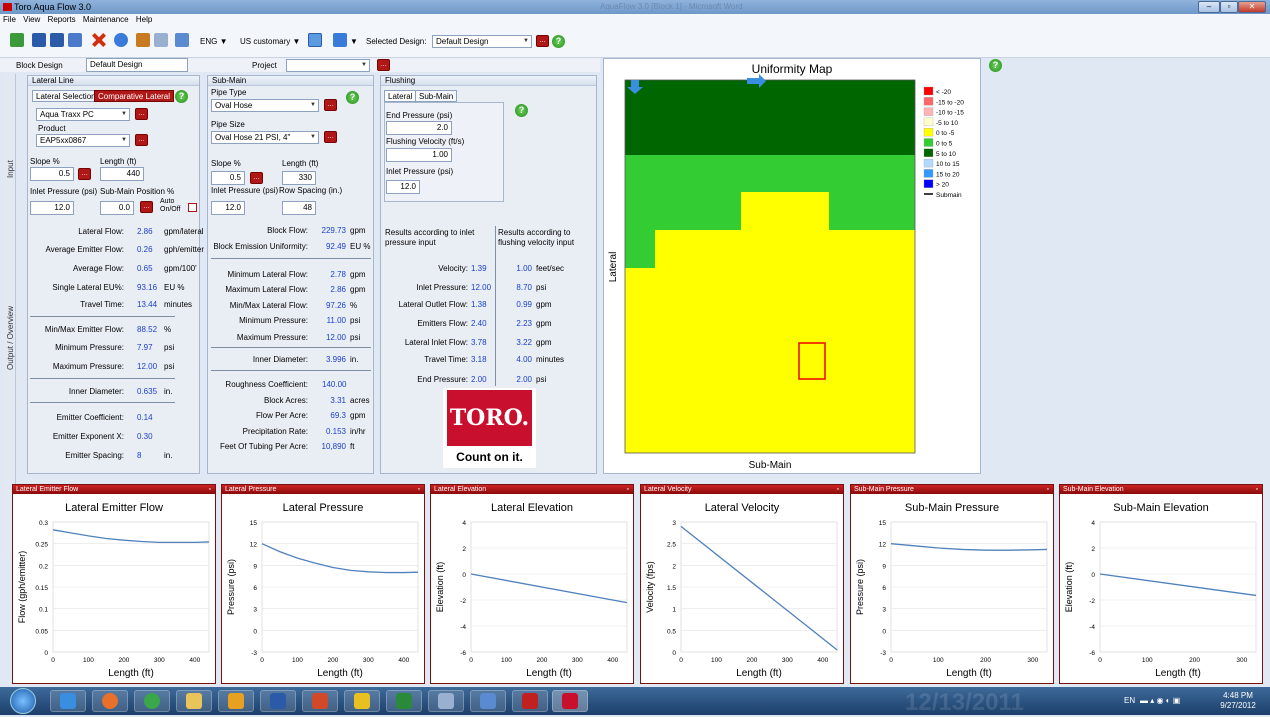  Describe the element at coordinates (194, 701) in the screenshot. I see `taskbar-explorer` at that location.